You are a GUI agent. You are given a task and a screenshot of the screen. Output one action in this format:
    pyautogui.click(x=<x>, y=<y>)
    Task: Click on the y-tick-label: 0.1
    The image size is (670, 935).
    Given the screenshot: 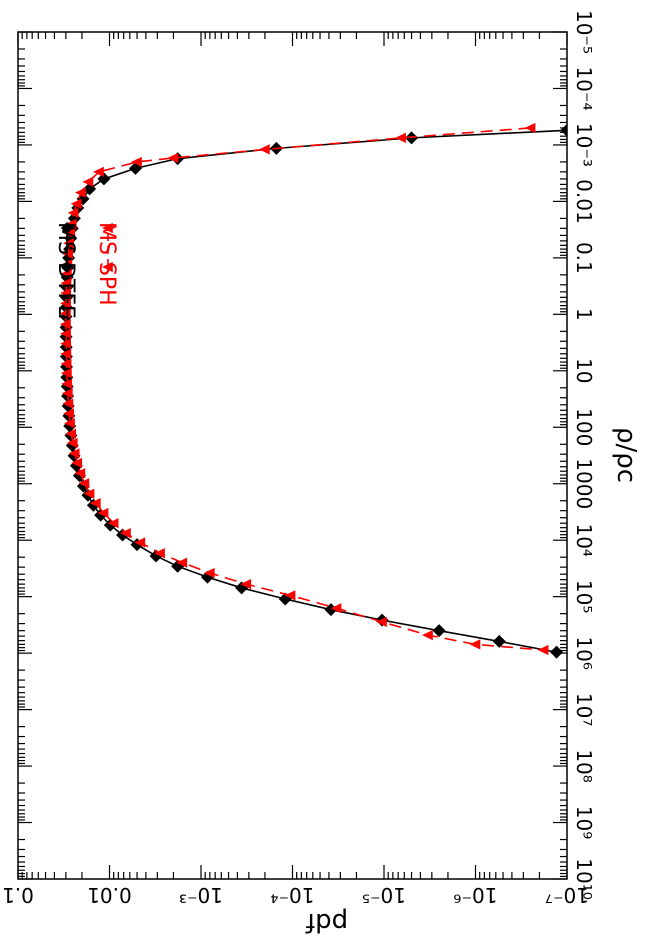 What is the action you would take?
    pyautogui.click(x=18, y=895)
    